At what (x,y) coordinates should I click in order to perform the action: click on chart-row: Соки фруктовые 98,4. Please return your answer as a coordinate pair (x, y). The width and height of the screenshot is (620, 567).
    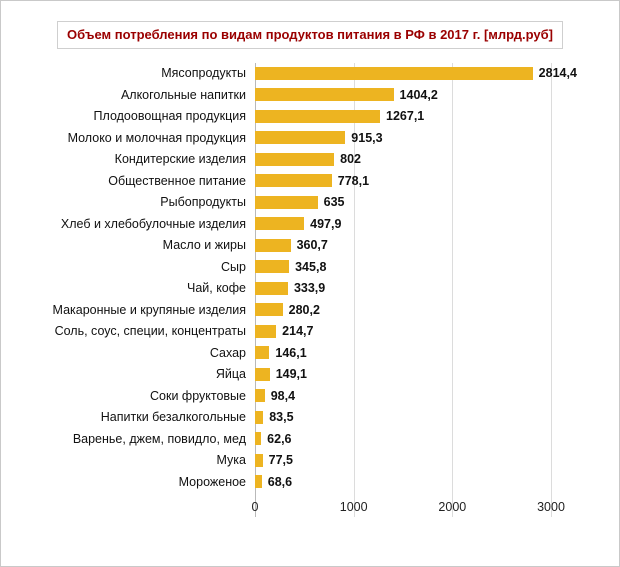
    Looking at the image, I should click on (310, 396).